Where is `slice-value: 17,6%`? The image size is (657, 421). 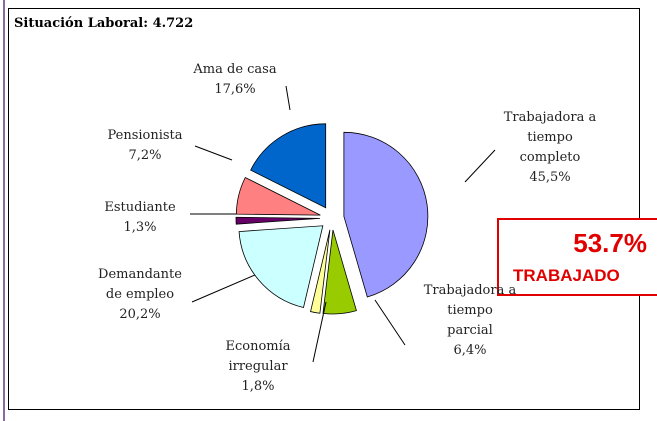
slice-value: 17,6% is located at coordinates (235, 89).